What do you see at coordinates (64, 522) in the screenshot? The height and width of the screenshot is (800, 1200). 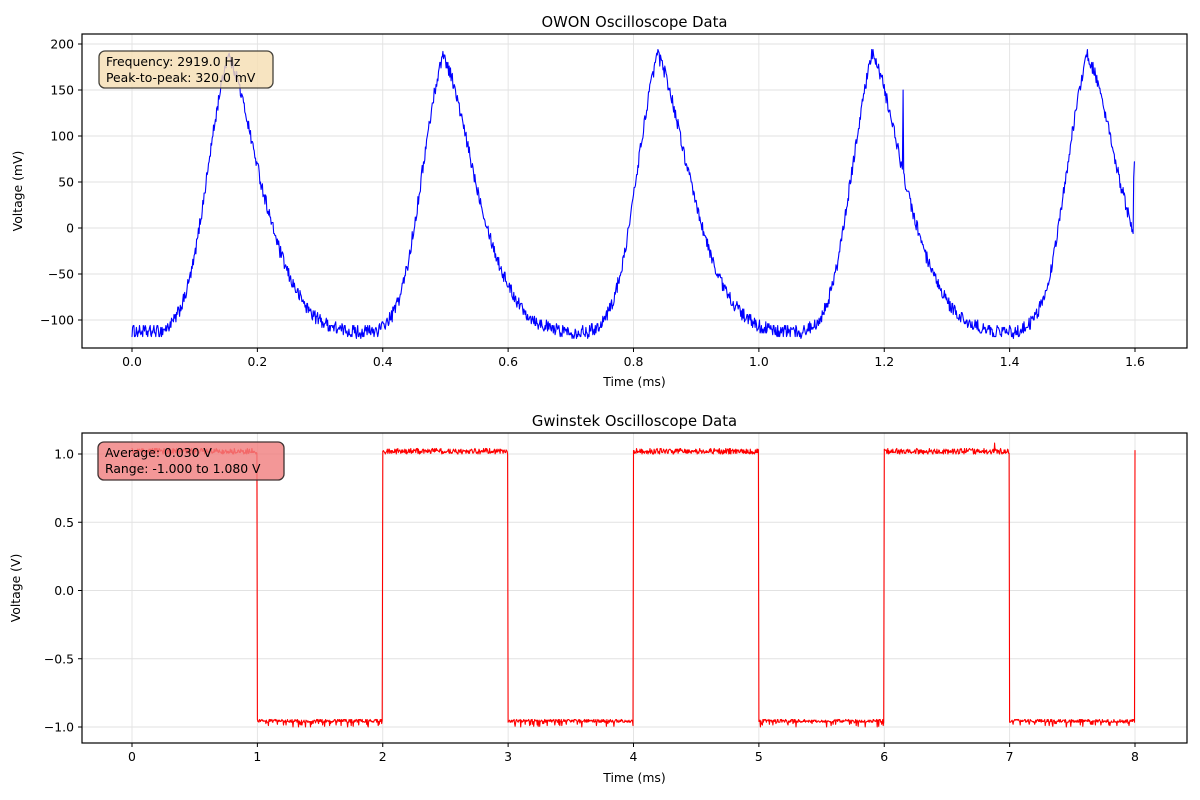 I see `y-tick-label: 0.5` at bounding box center [64, 522].